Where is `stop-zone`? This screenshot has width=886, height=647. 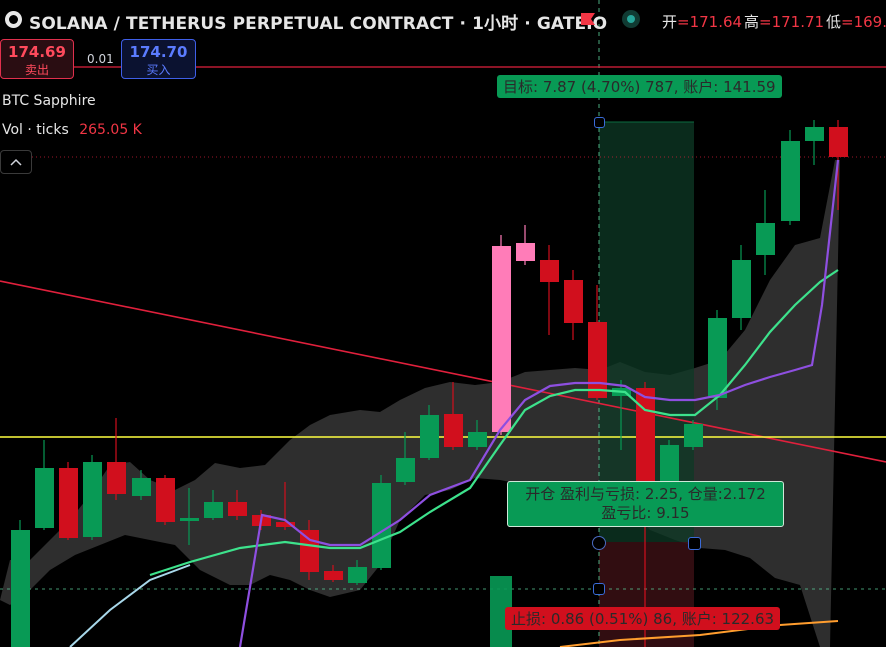 stop-zone is located at coordinates (646, 594).